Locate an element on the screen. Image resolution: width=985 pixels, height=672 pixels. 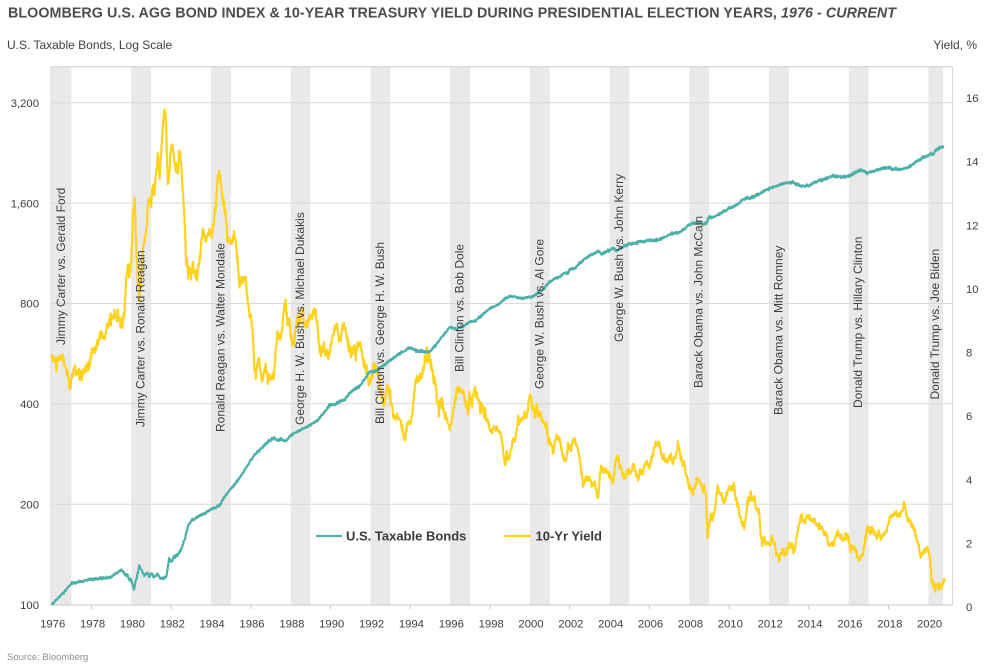
svg-text: 2004 is located at coordinates (610, 625).